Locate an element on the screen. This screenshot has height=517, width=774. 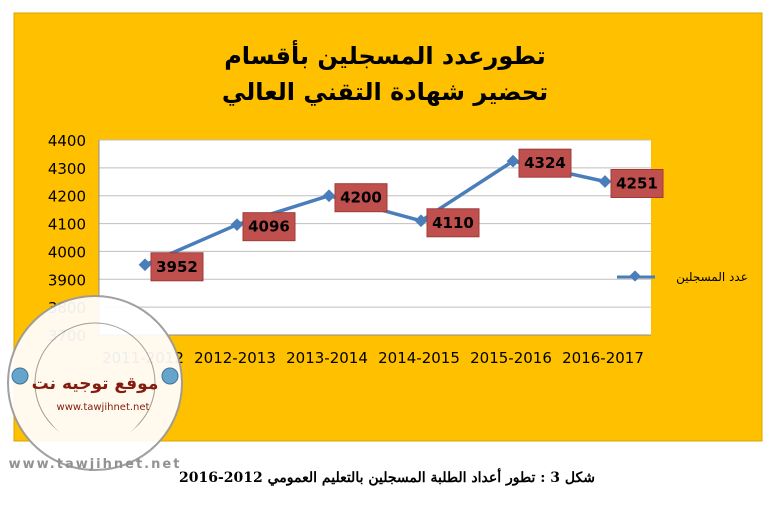
data-label: 4200 is located at coordinates (361, 198).